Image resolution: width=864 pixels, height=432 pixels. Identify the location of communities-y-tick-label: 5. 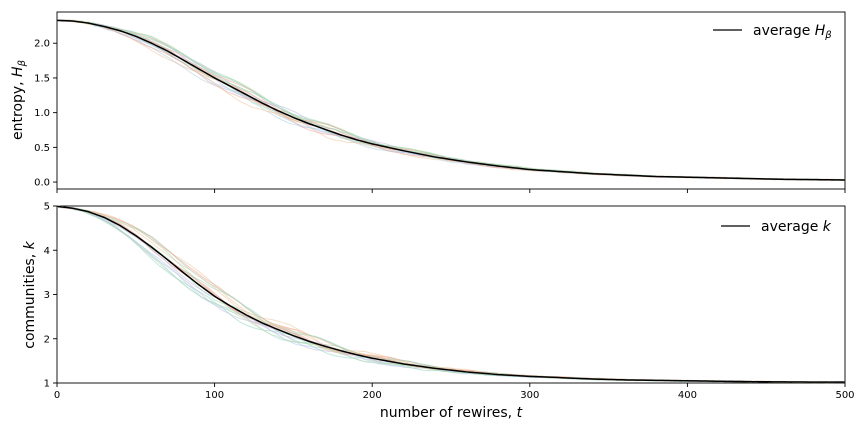
(47, 207).